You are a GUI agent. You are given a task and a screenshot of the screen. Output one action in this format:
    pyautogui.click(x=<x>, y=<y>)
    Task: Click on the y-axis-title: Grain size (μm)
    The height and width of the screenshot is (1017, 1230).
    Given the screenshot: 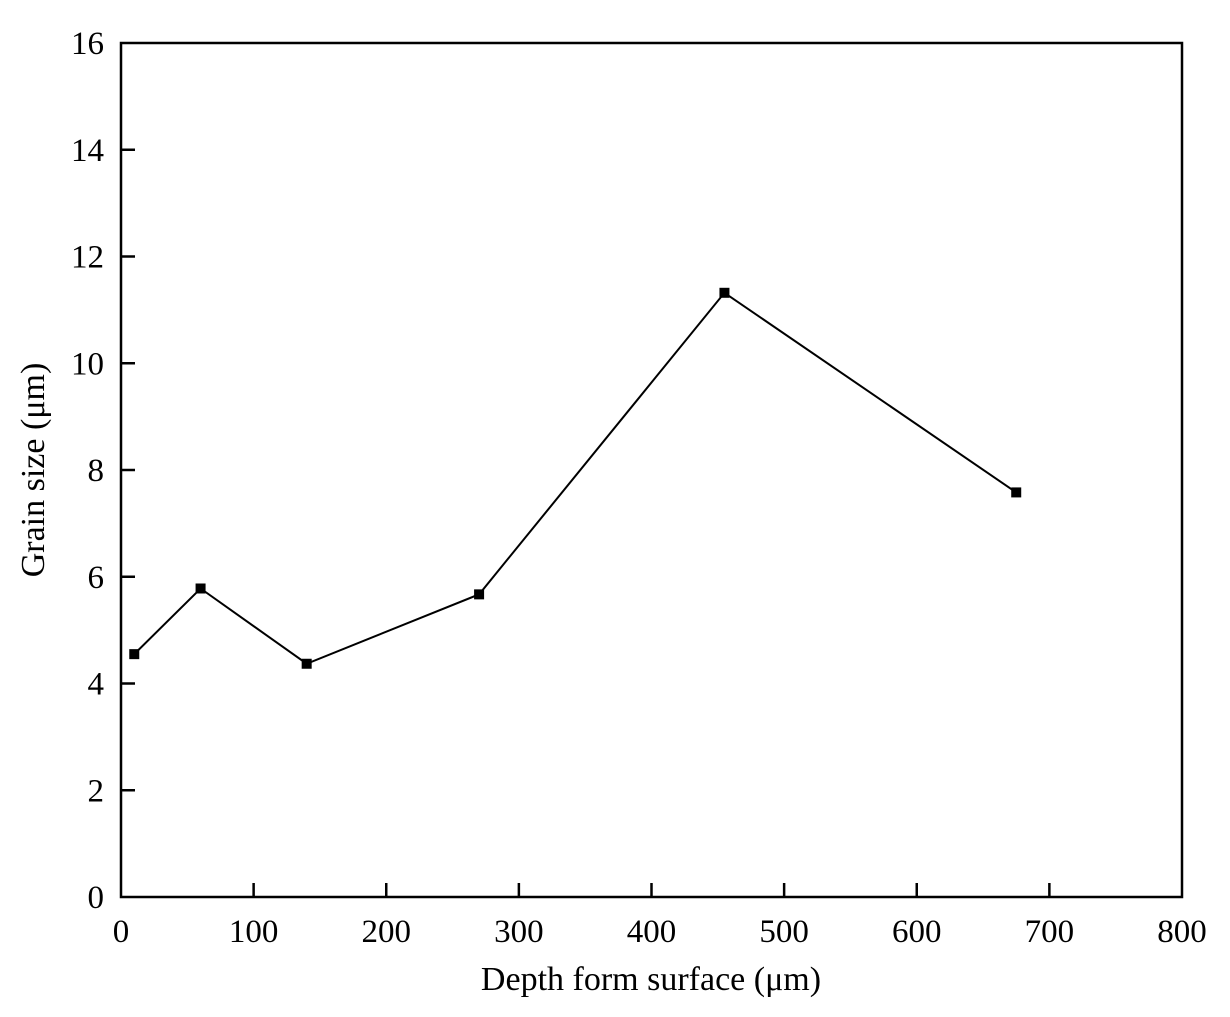 What is the action you would take?
    pyautogui.click(x=33, y=470)
    